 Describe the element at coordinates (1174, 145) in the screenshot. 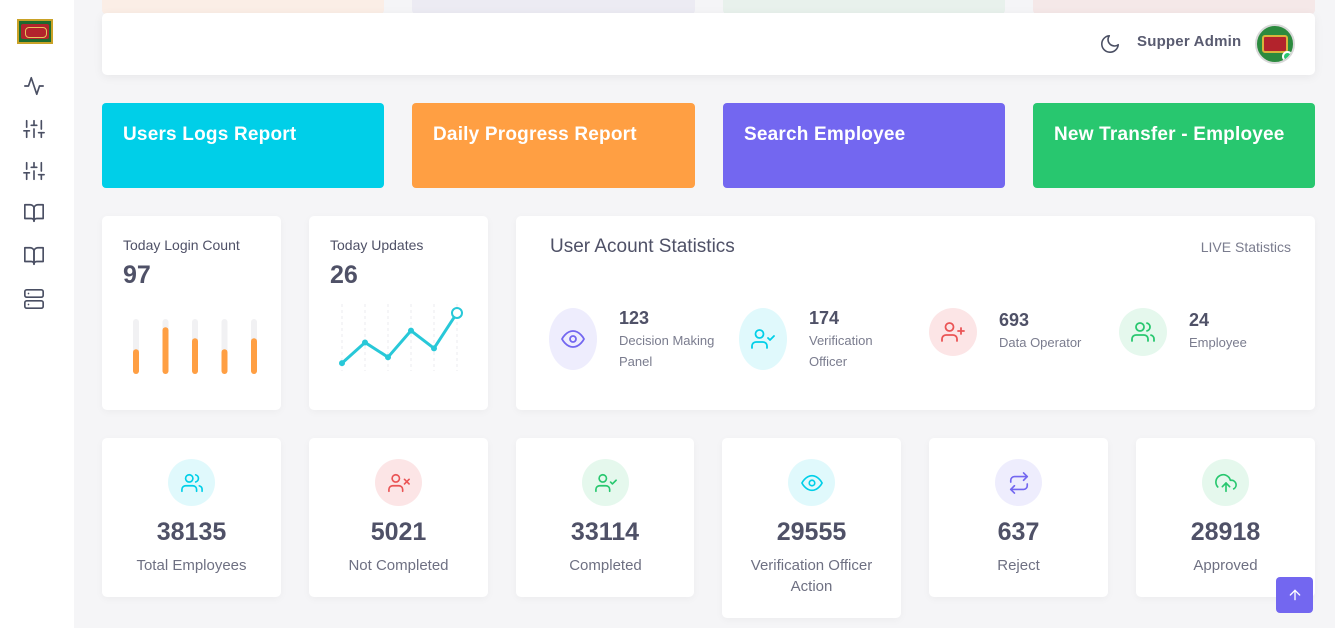

I see `new-transfer-employee-button: New Transfer - Employee` at that location.